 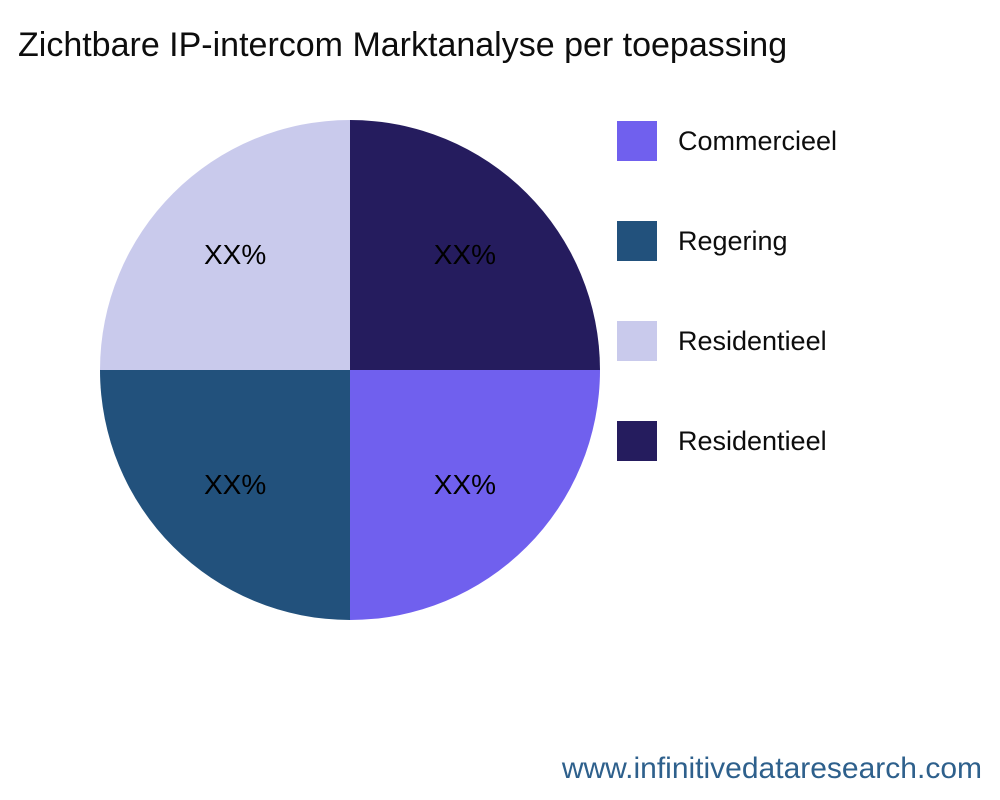 What do you see at coordinates (771, 768) in the screenshot?
I see `source-link: www.infinitivedataresearch.com` at bounding box center [771, 768].